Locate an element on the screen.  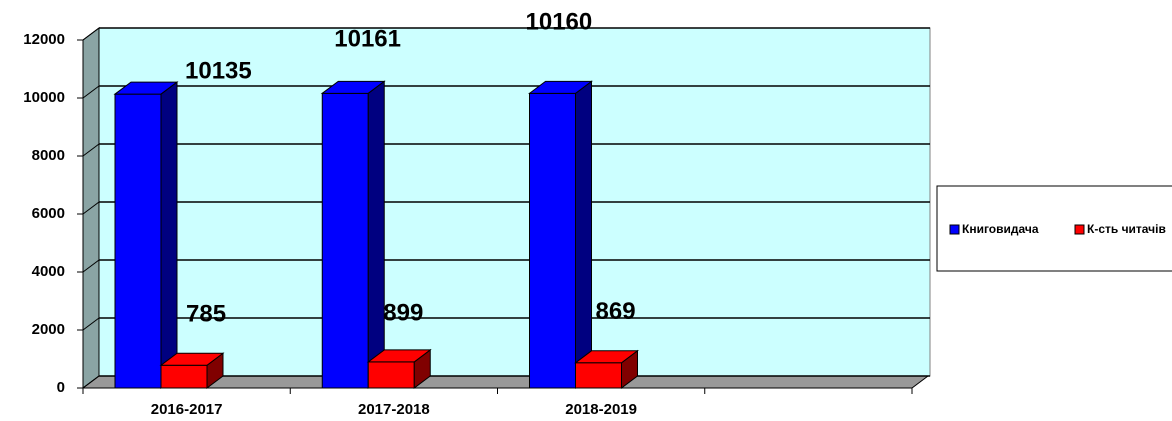
x-tick-label: 2017-2018 is located at coordinates (394, 409).